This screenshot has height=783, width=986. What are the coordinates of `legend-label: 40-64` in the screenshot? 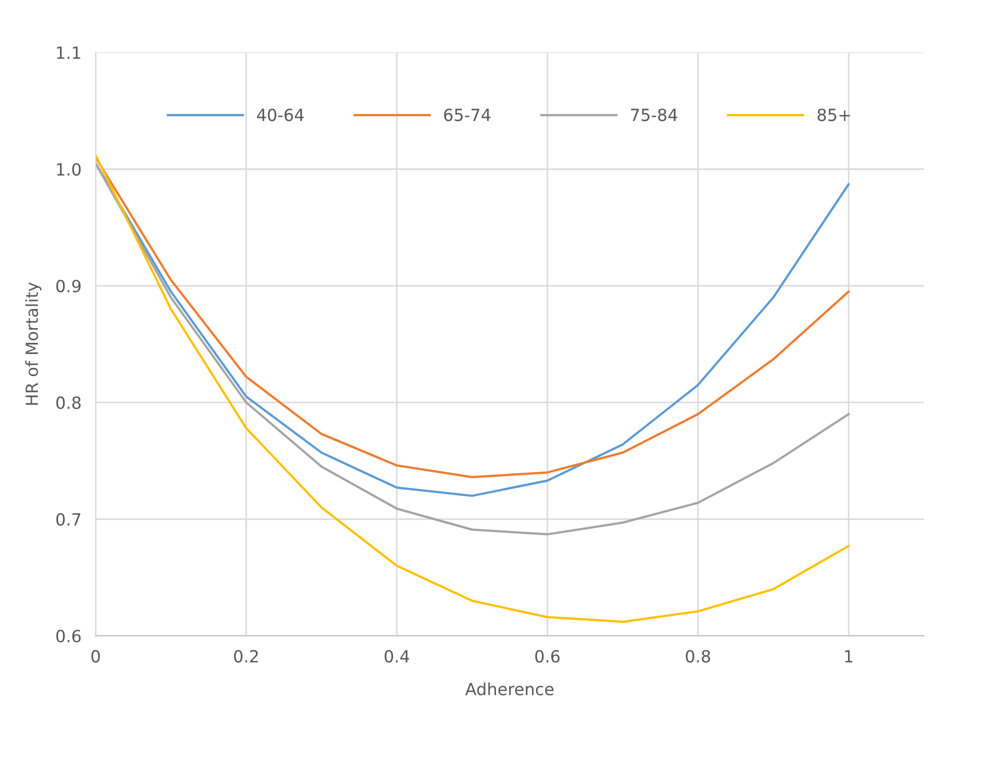 It's located at (280, 115).